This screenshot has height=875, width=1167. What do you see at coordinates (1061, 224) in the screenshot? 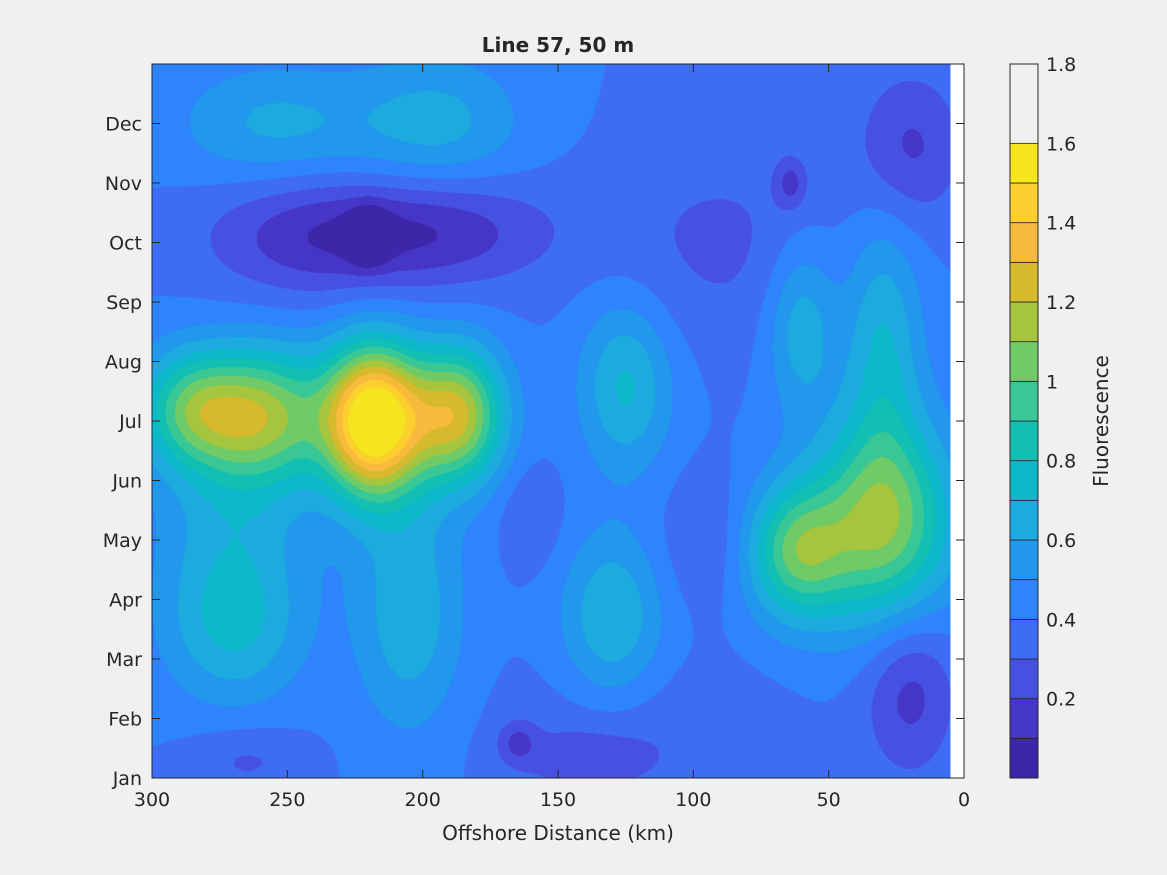
I see `colorbar-tick-label: 1.4` at bounding box center [1061, 224].